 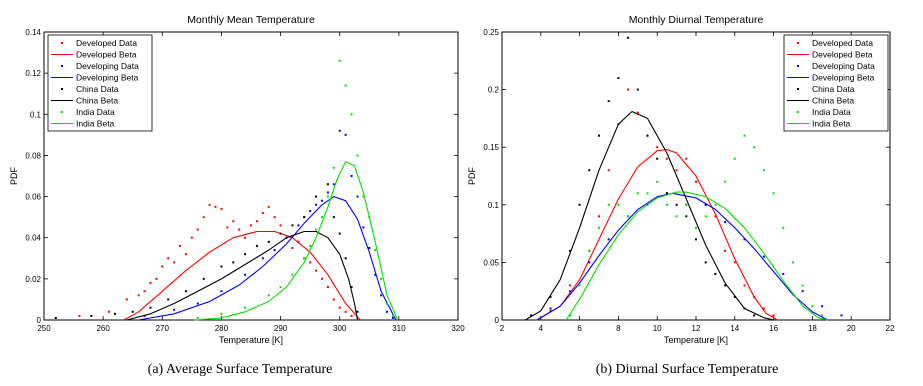 I want to click on chart-title: Monthly Diurnal Temperature, so click(x=696, y=20).